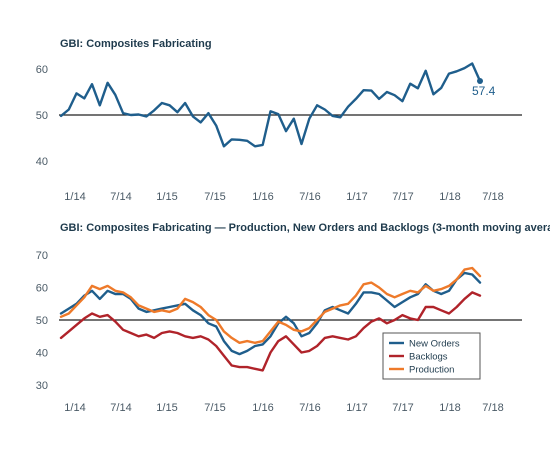  Describe the element at coordinates (484, 91) in the screenshot. I see `last-value-annotation: 57.4` at that location.